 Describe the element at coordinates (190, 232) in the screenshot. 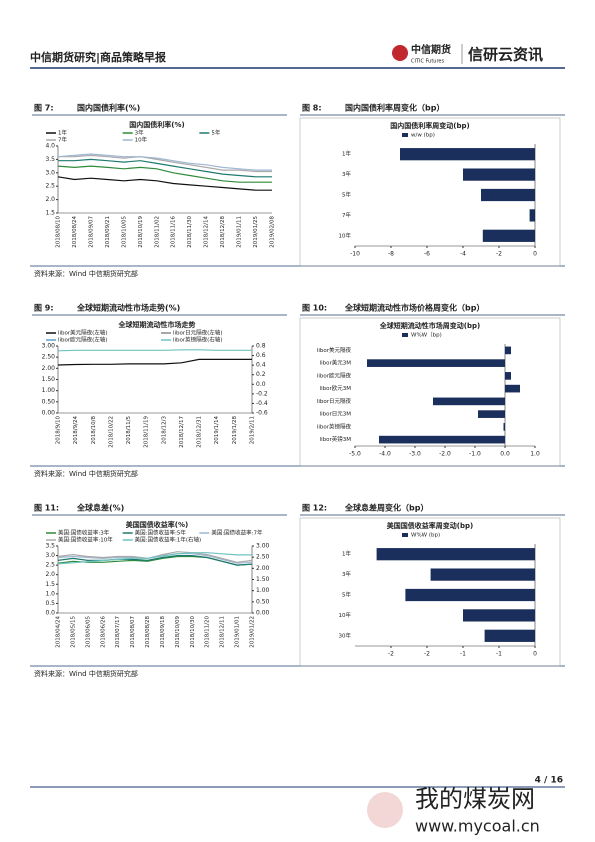

I see `x-tick-label: 2018/11/30` at that location.